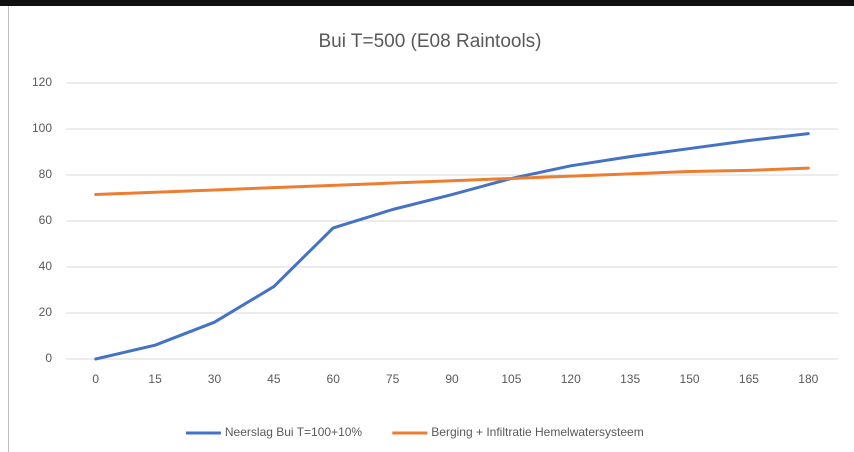 The image size is (854, 452). Describe the element at coordinates (690, 379) in the screenshot. I see `x-tick-label: 150` at that location.